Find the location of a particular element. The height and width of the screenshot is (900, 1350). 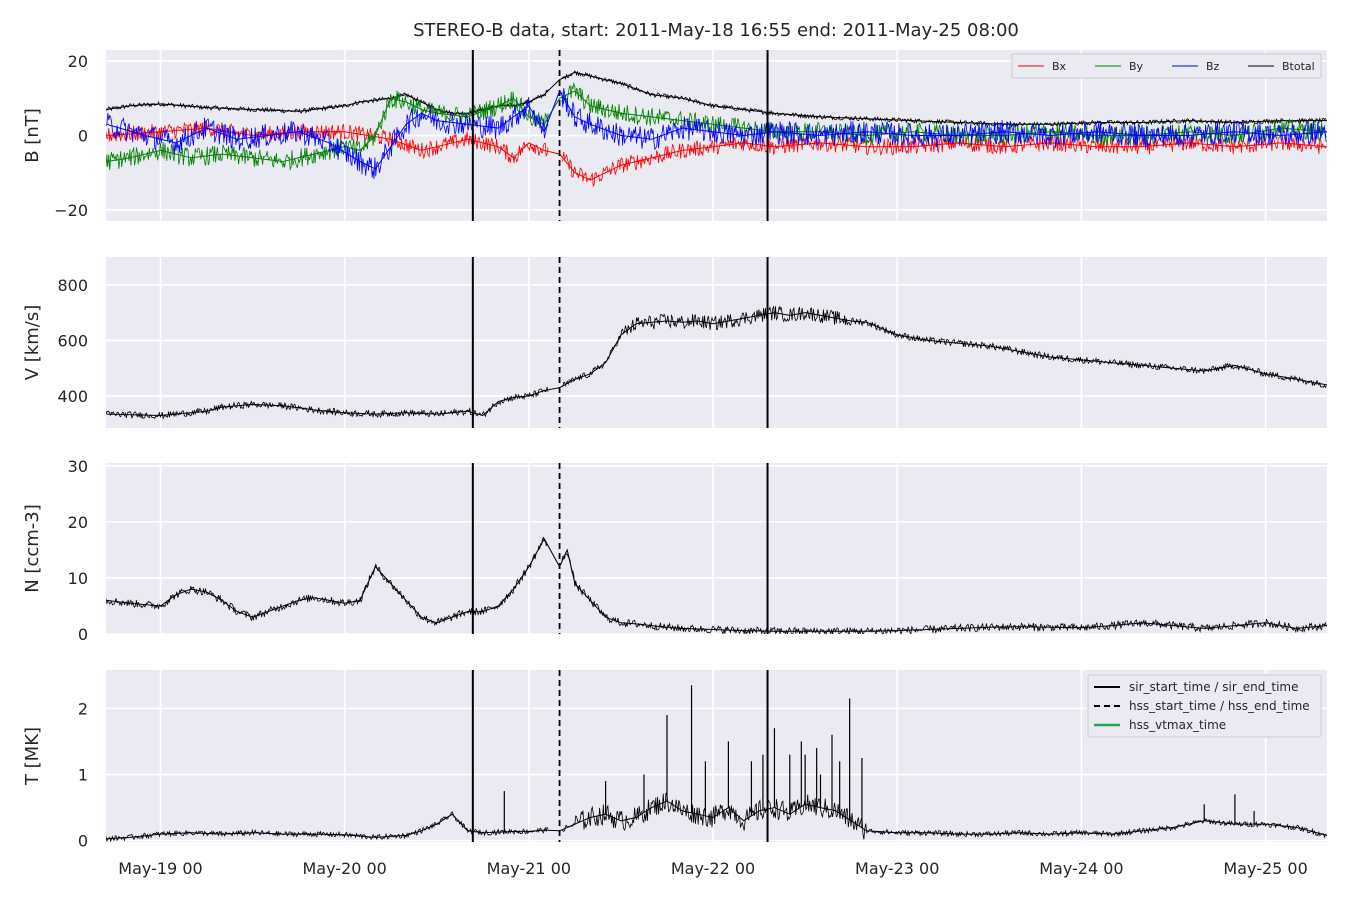

series-texture-n is located at coordinates (716, 585).